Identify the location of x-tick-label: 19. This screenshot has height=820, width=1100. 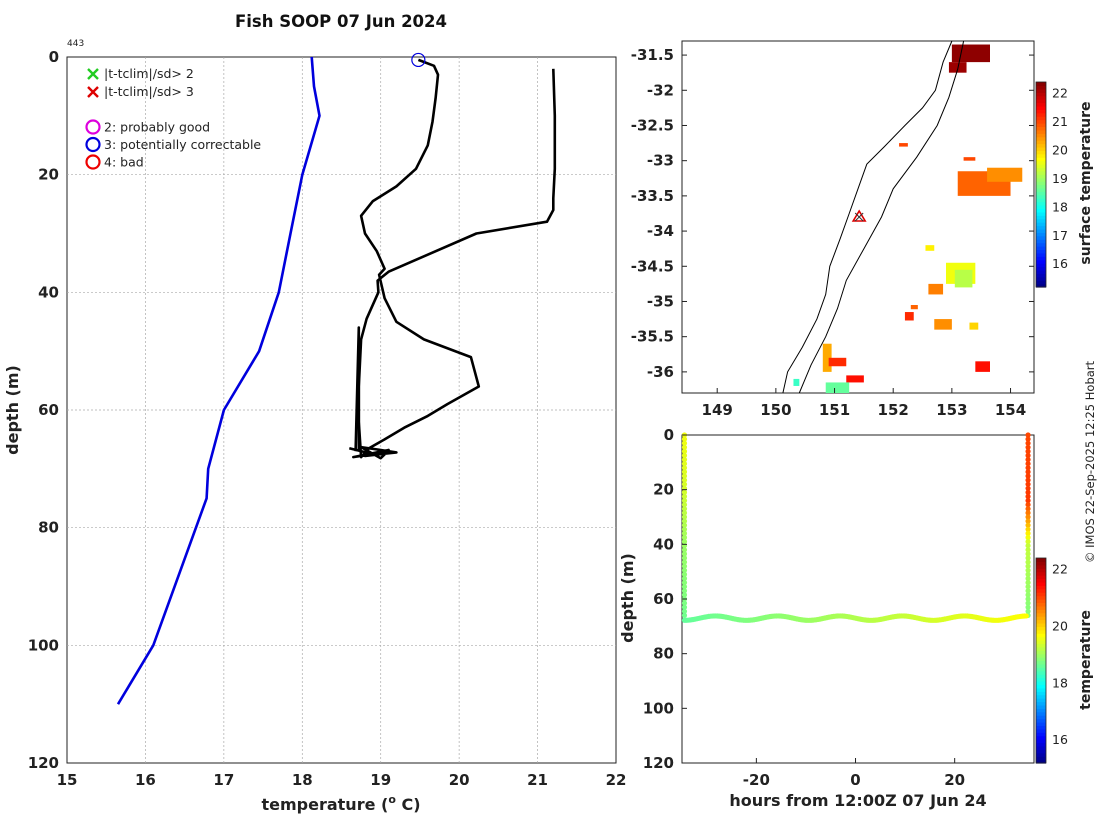
(380, 780).